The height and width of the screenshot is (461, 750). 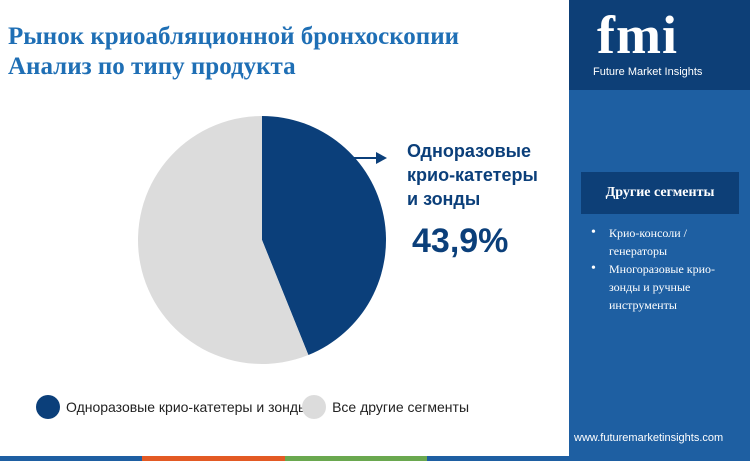 What do you see at coordinates (314, 407) in the screenshot?
I see `legend-swatch-other` at bounding box center [314, 407].